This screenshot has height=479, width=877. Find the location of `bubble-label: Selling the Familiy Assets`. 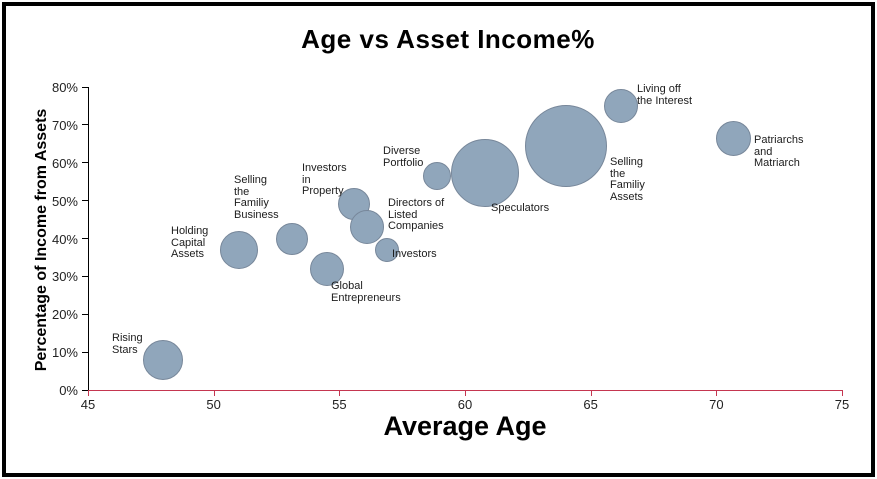

bubble-label: Selling the Familiy Assets is located at coordinates (627, 180).